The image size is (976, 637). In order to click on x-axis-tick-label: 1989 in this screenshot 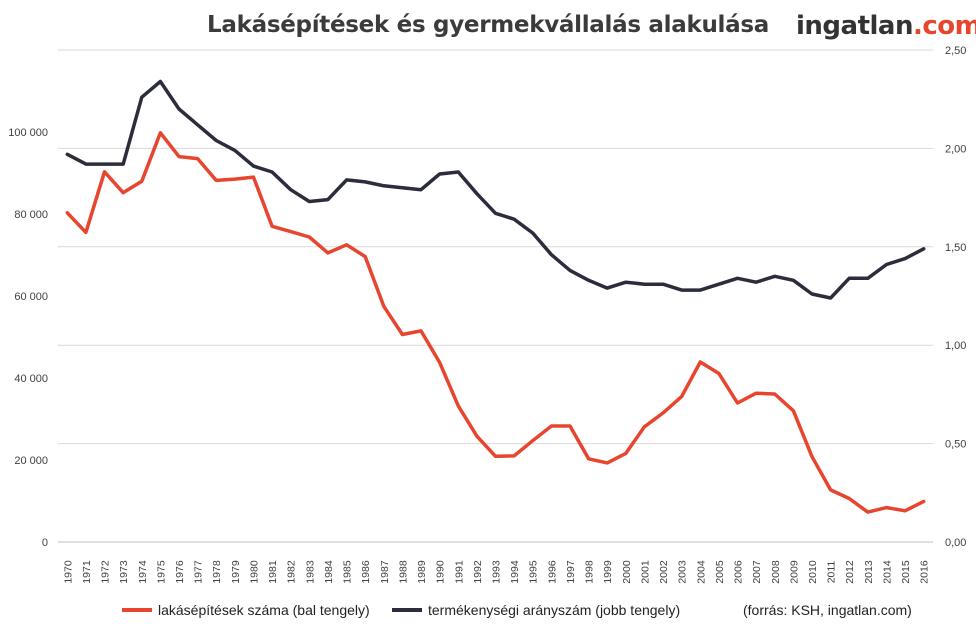, I will do `click(422, 572)`.